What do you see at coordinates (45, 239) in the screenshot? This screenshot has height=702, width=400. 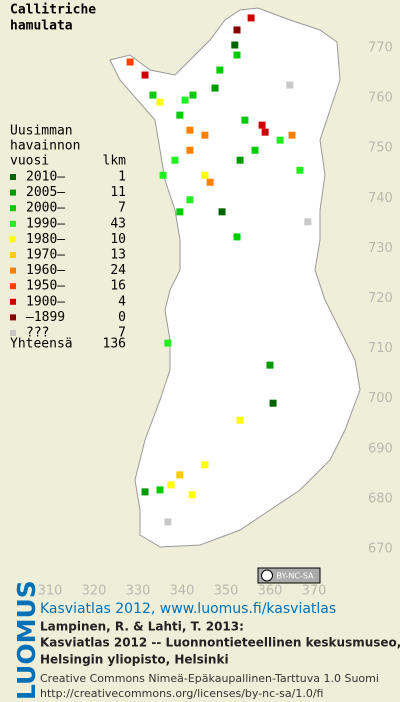 I see `legend-label: 1980–` at bounding box center [45, 239].